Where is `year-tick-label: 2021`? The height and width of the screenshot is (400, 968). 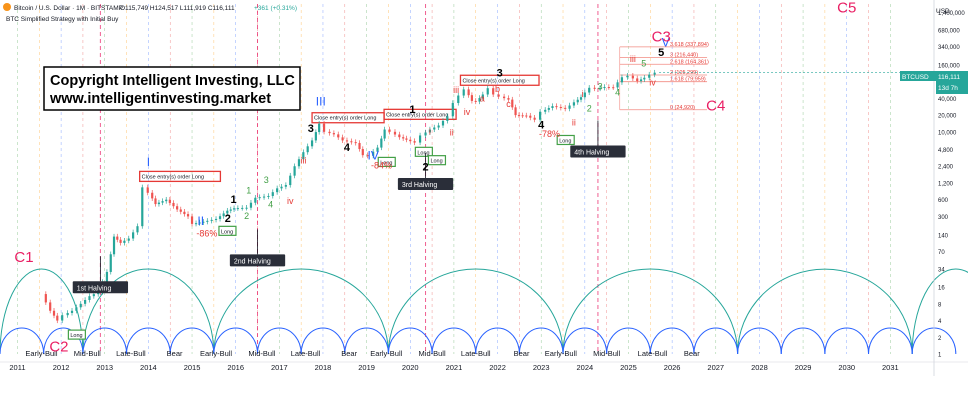 year-tick-label: 2021 is located at coordinates (454, 367).